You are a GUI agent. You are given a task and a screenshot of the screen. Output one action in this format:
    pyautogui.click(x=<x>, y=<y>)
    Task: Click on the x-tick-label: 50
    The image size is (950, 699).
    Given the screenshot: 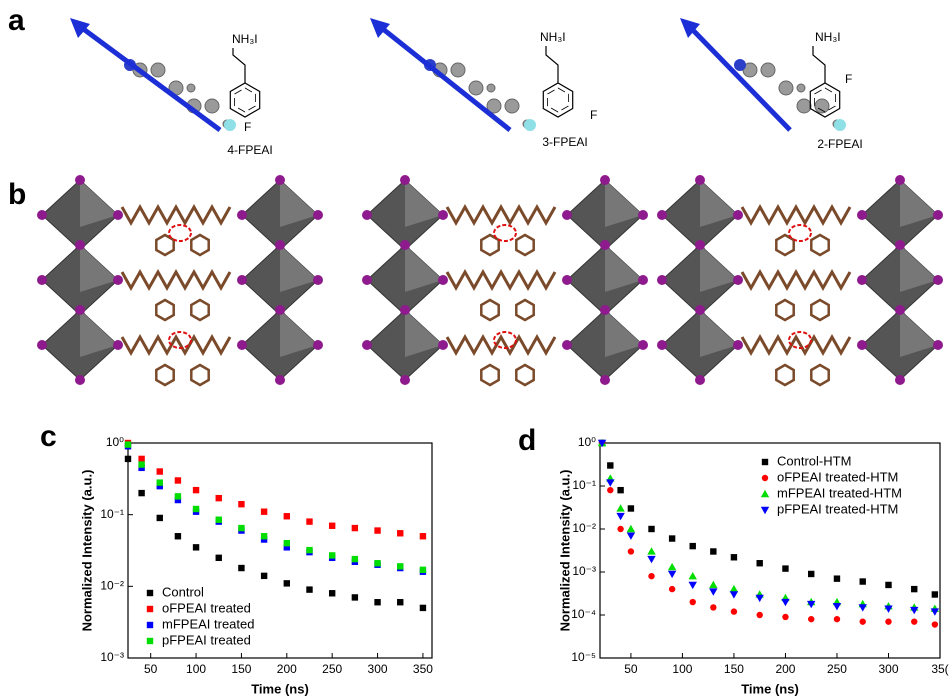 What is the action you would take?
    pyautogui.click(x=631, y=669)
    